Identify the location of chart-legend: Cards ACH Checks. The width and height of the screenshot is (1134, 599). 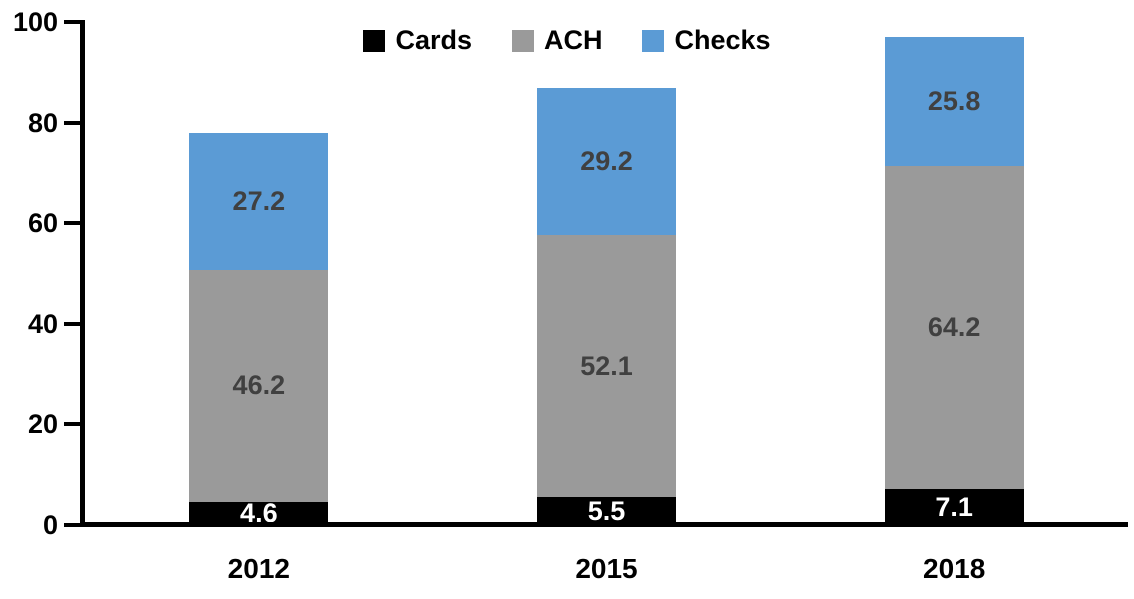
(567, 40).